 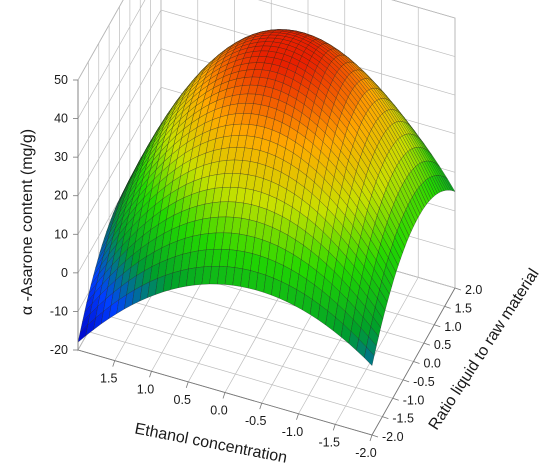 What do you see at coordinates (61, 157) in the screenshot?
I see `z-tick-label: 30` at bounding box center [61, 157].